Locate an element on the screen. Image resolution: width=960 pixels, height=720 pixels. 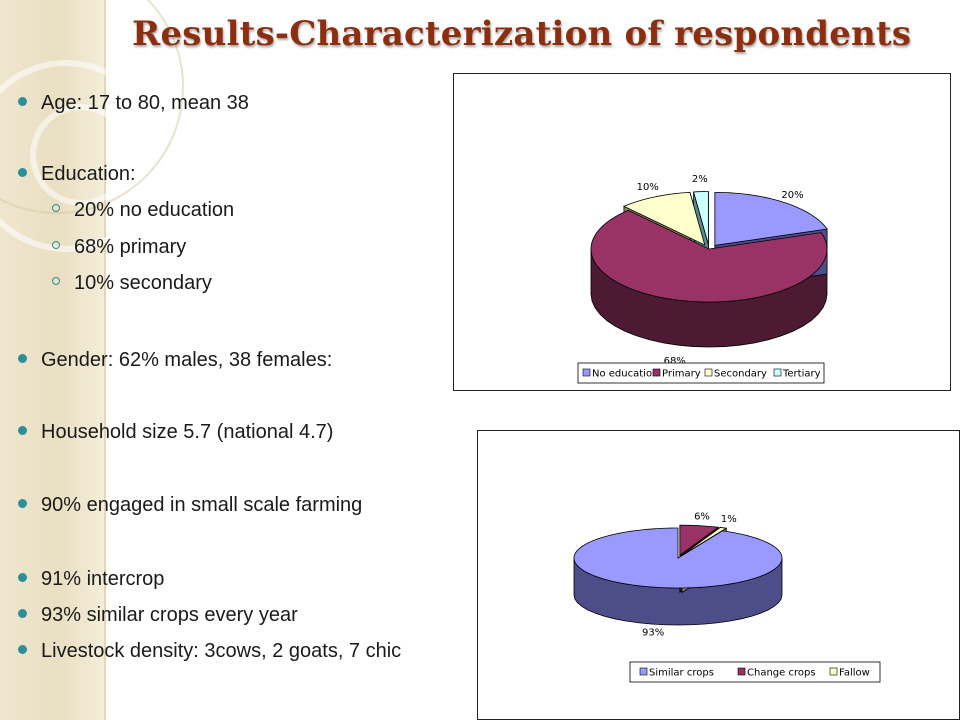
legend-swatch-tertiary is located at coordinates (777, 372).